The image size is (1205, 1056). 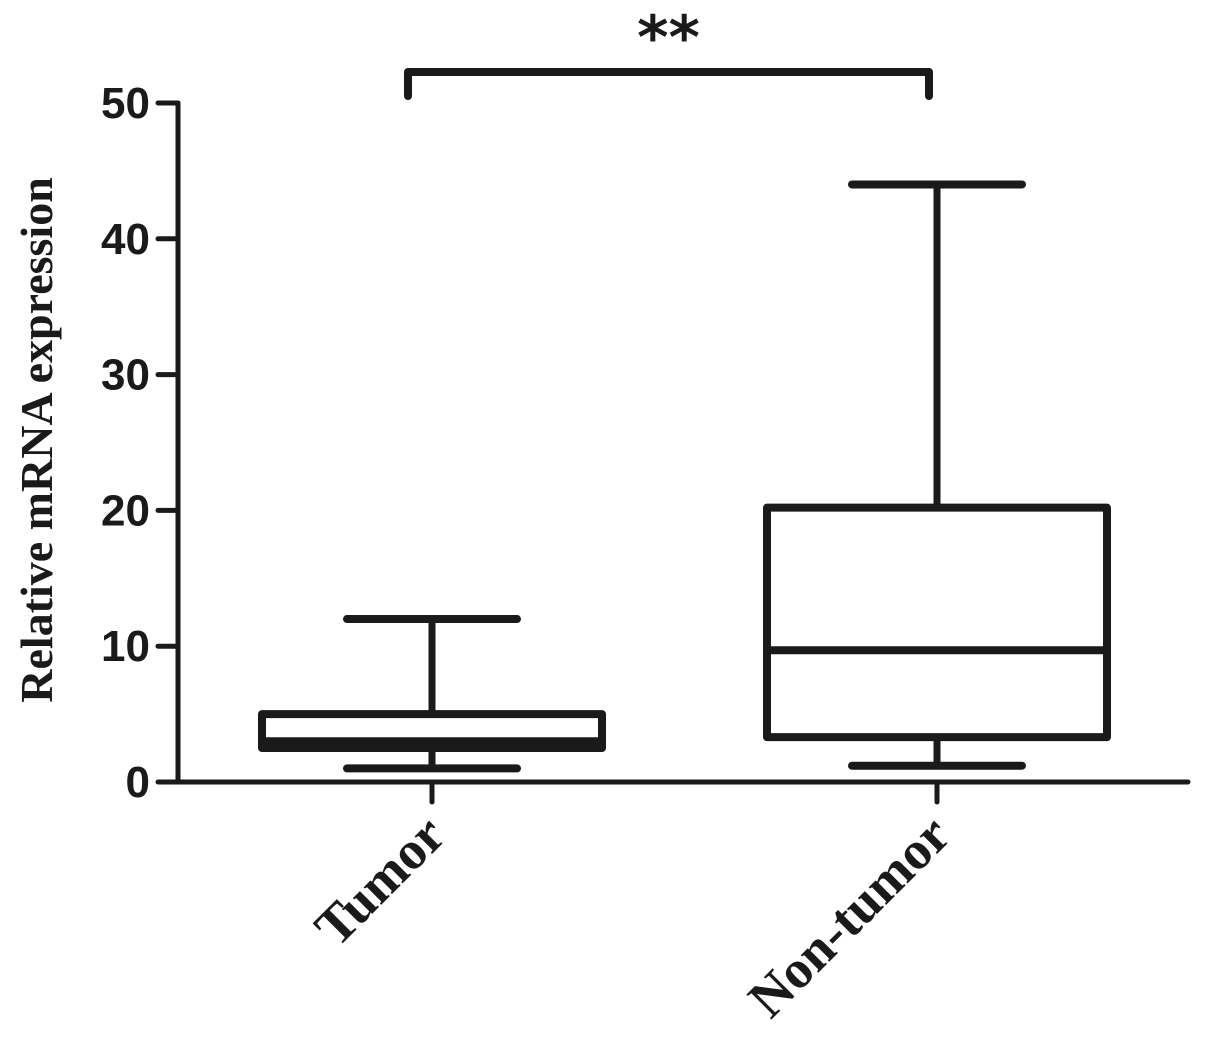 What do you see at coordinates (125, 375) in the screenshot?
I see `y-tick-label-30: 30` at bounding box center [125, 375].